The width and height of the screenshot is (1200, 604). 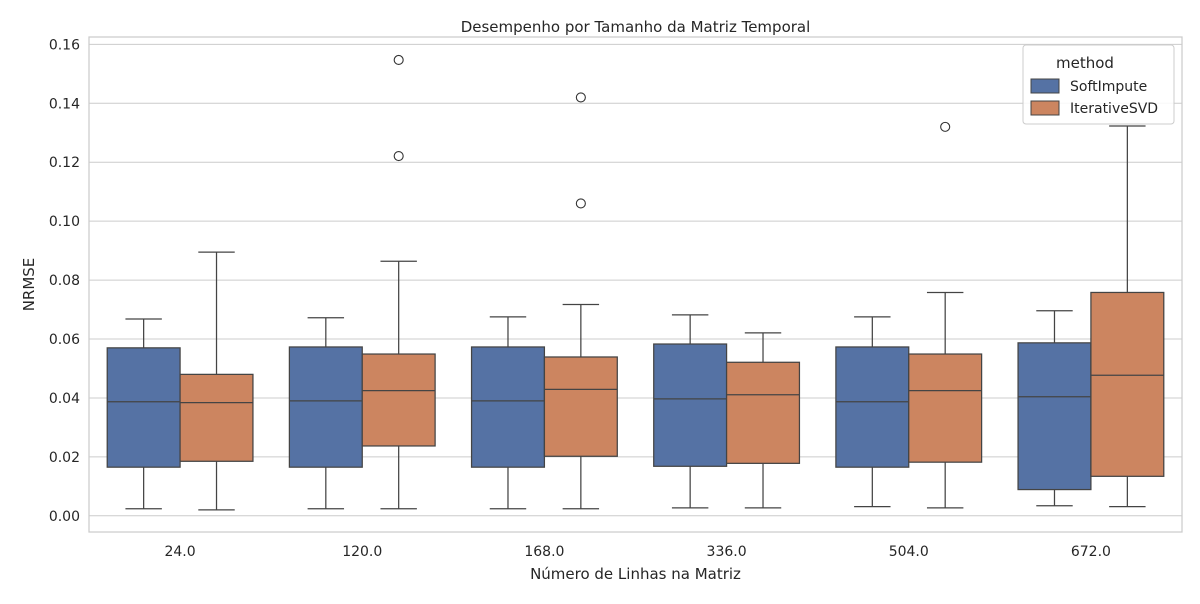 I want to click on x-tick-label: 24.0, so click(x=179, y=552).